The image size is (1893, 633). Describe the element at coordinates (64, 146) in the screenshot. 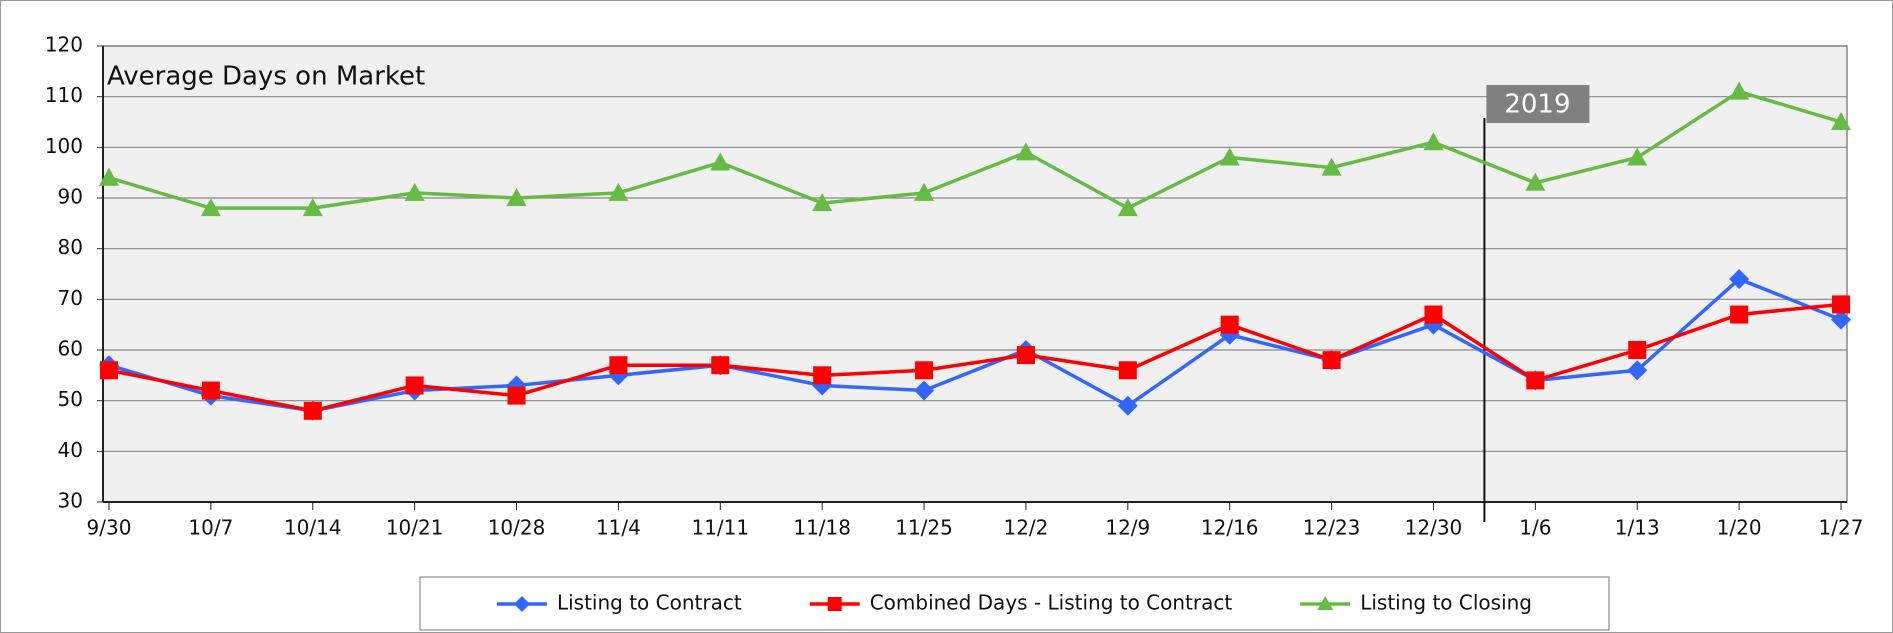

I see `y-tick-label: 100` at that location.